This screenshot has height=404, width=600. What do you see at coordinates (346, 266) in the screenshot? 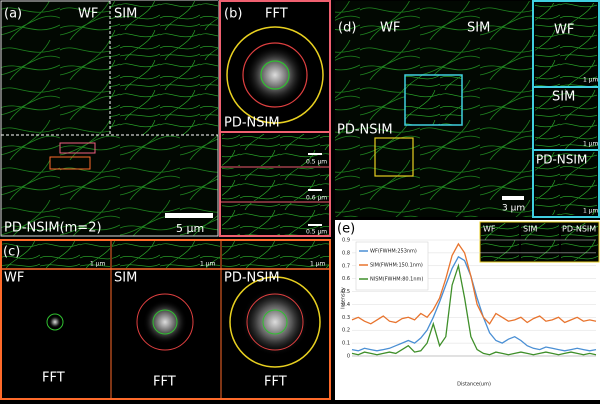
I see `y-tick-label: 0.7` at bounding box center [346, 266].